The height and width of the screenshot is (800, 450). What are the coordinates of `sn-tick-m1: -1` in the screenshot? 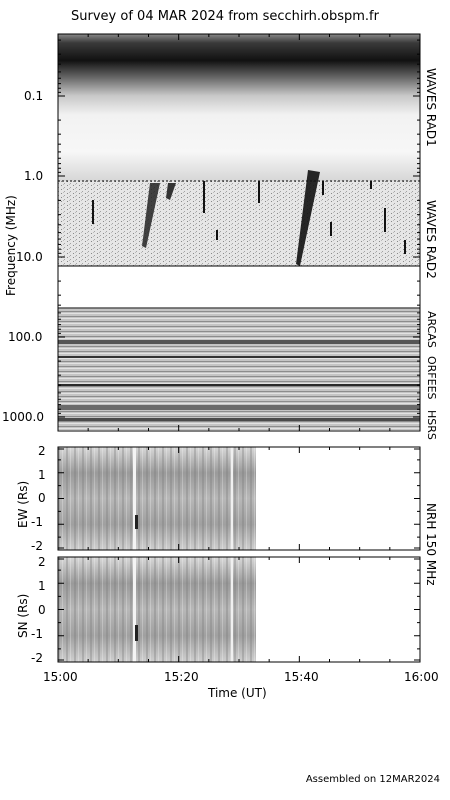 It's located at (37, 634).